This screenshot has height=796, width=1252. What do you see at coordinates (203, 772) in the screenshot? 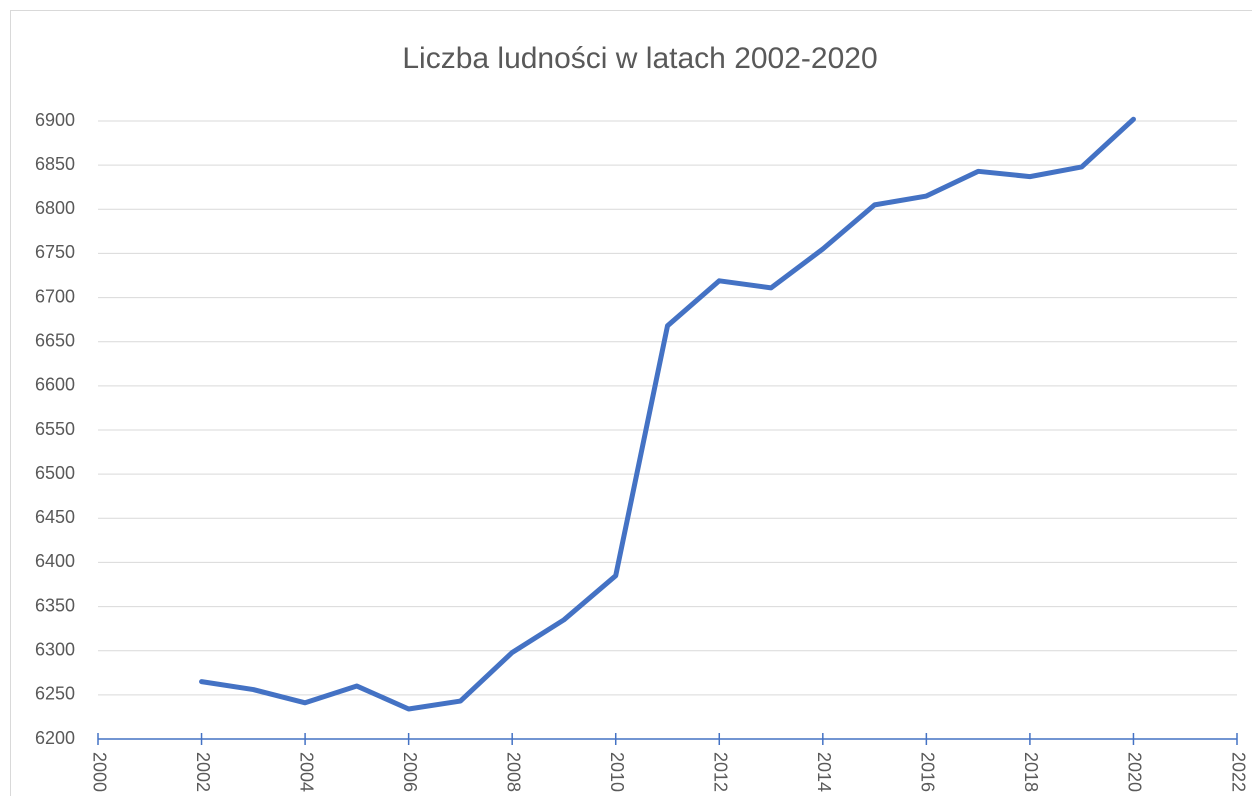
I see `x-tick-label: 2002` at bounding box center [203, 772].